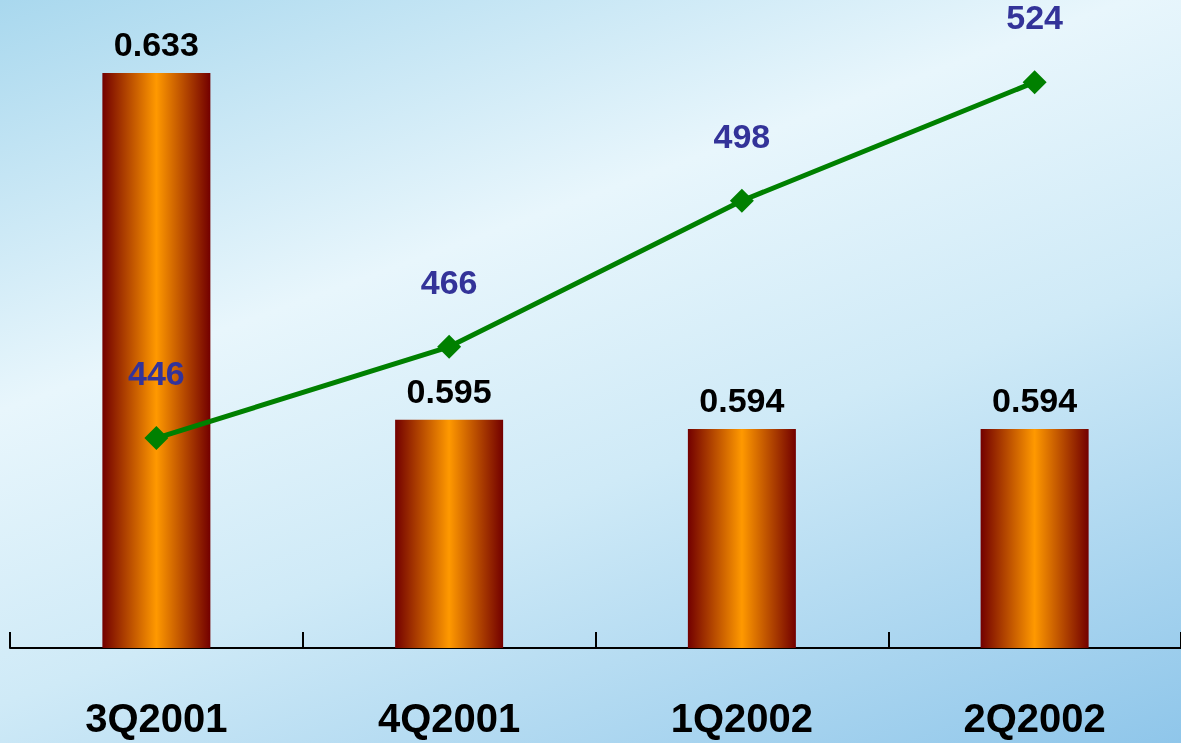 Image resolution: width=1181 pixels, height=743 pixels. What do you see at coordinates (156, 44) in the screenshot?
I see `data-label: 0.633` at bounding box center [156, 44].